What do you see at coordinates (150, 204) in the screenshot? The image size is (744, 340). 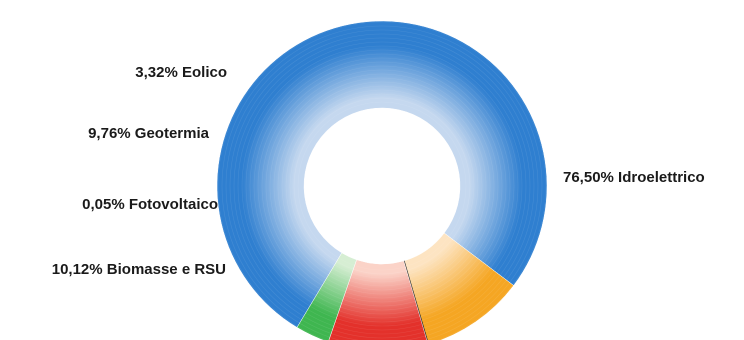 I see `label-fotovoltaico: 0,05% Fotovoltaico` at bounding box center [150, 204].